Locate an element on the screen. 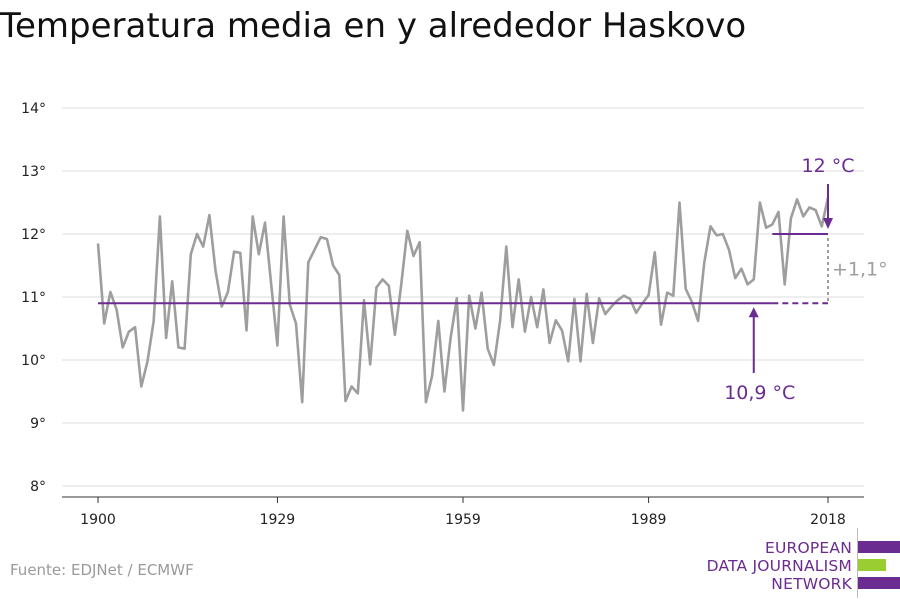  y-tick-label: 12° is located at coordinates (33, 235).